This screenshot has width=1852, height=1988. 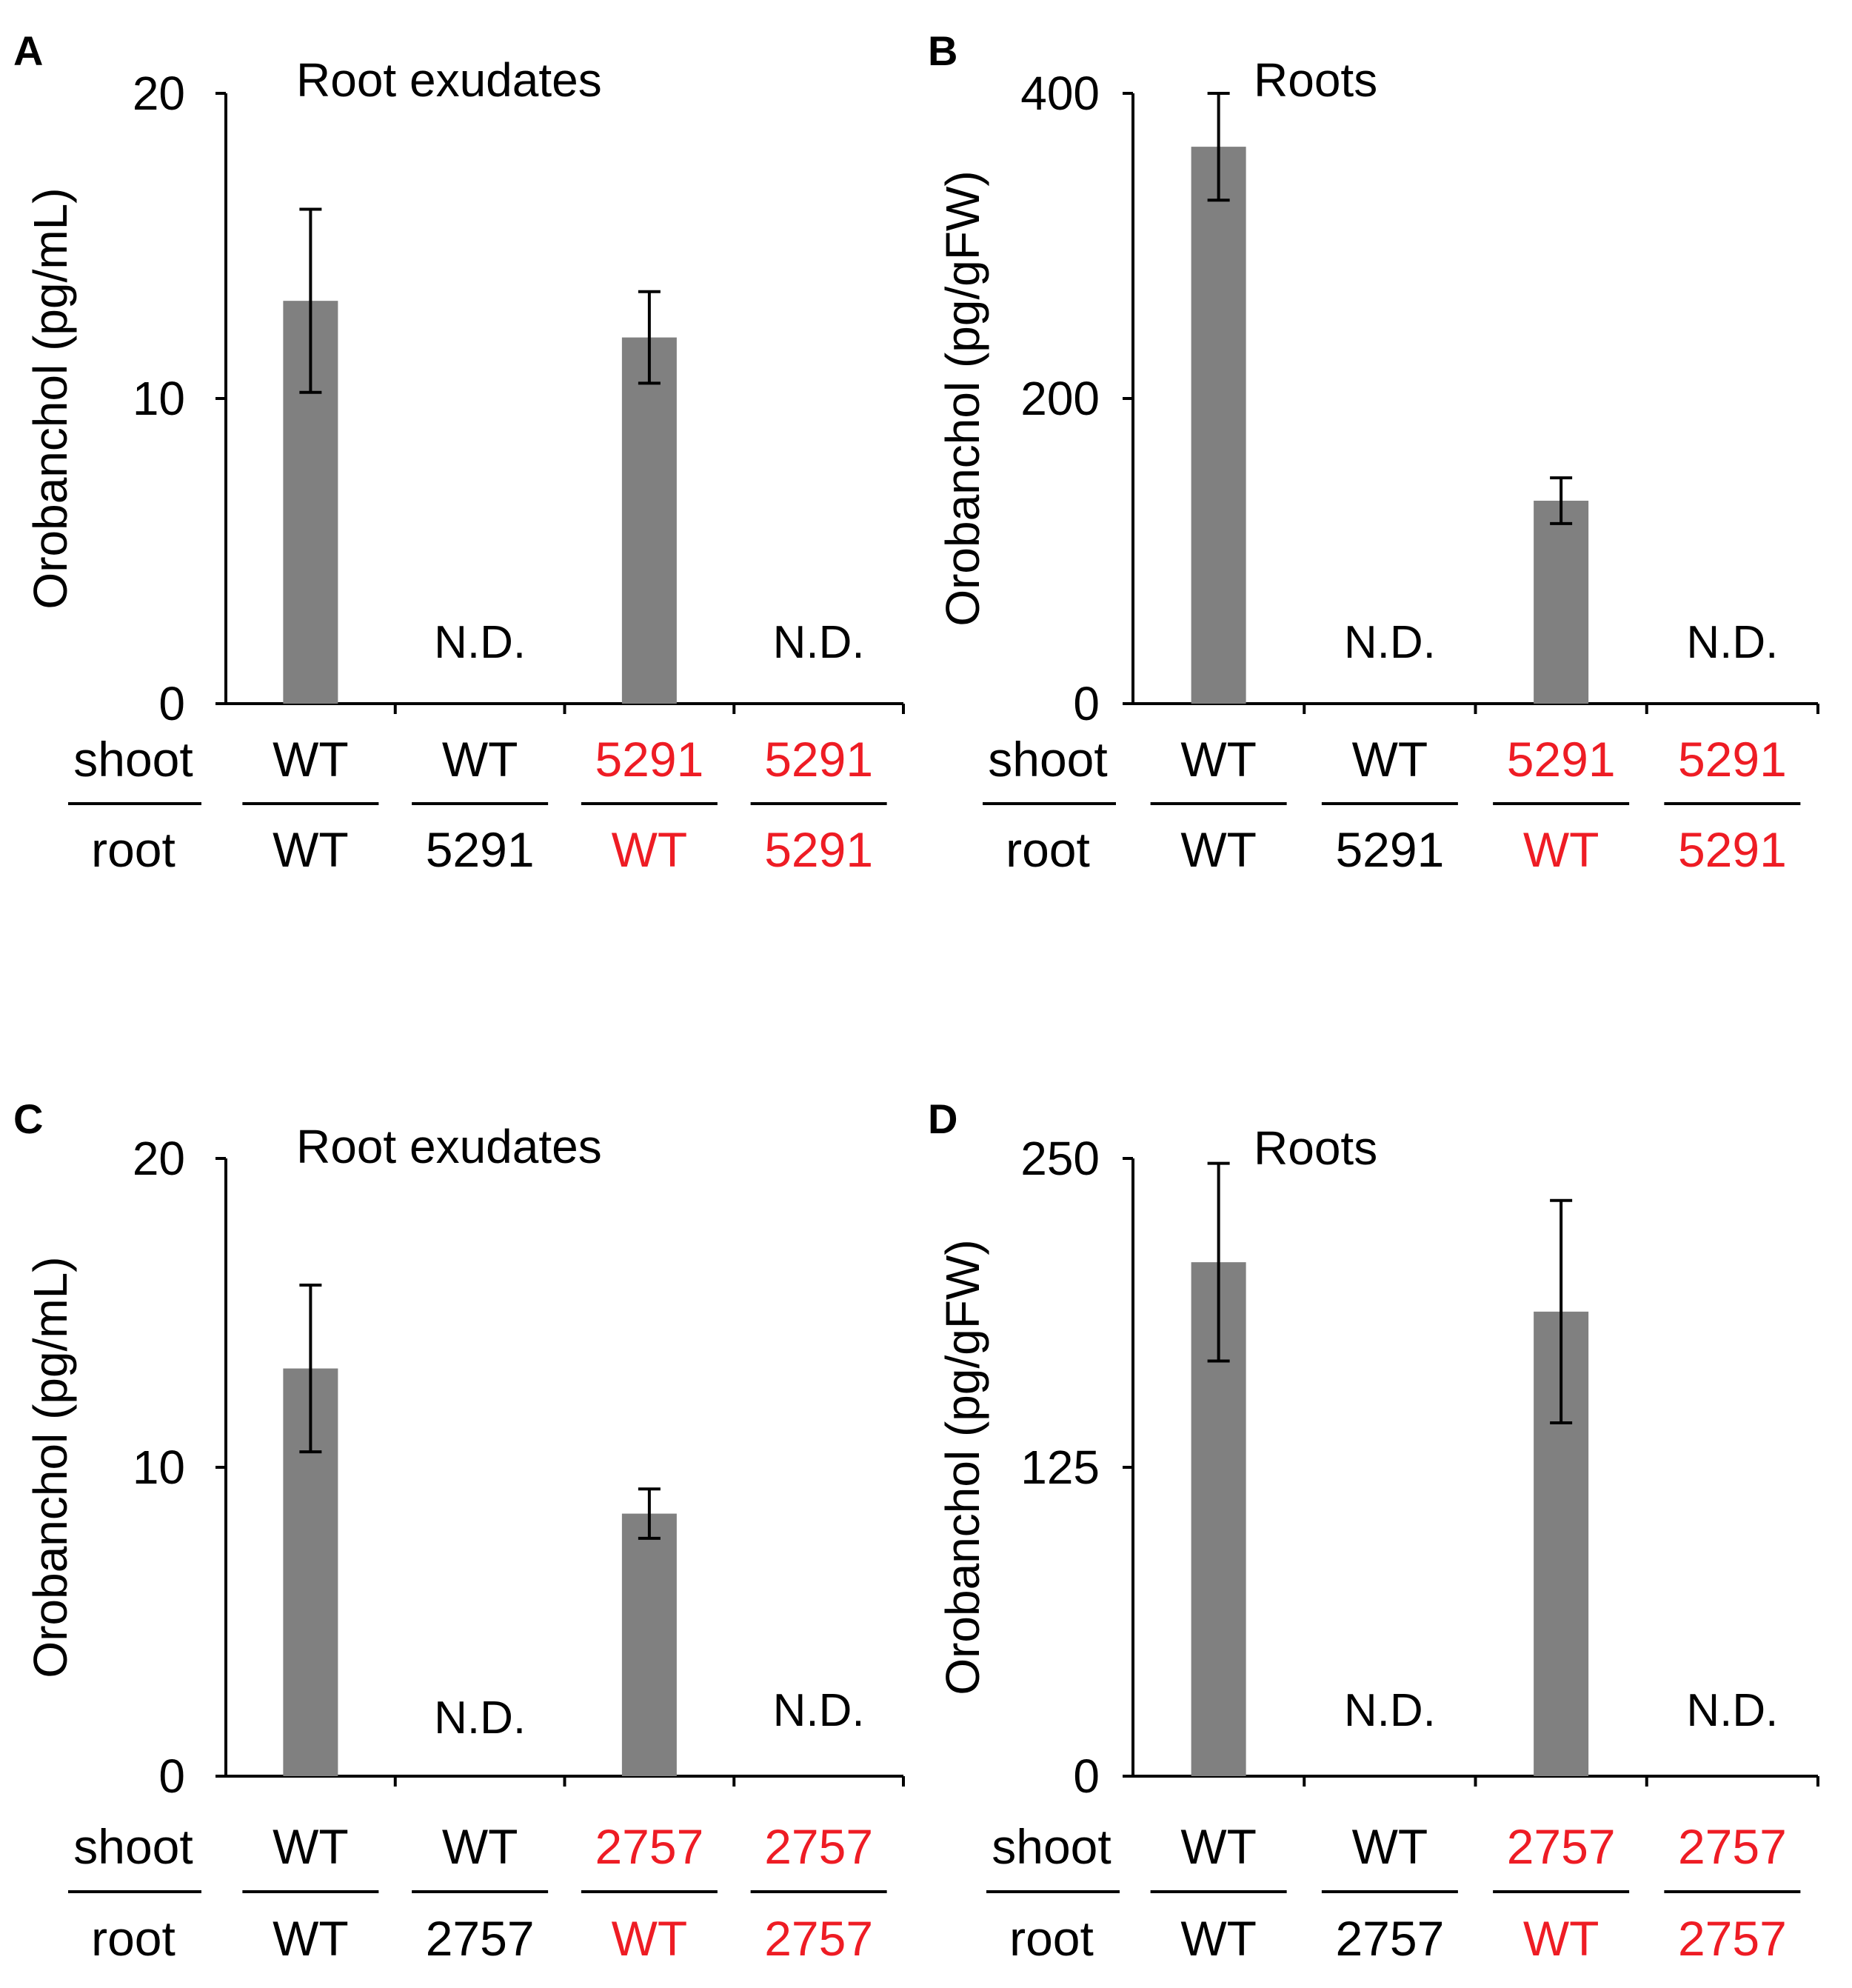 I want to click on panel-label: C, so click(x=28, y=1118).